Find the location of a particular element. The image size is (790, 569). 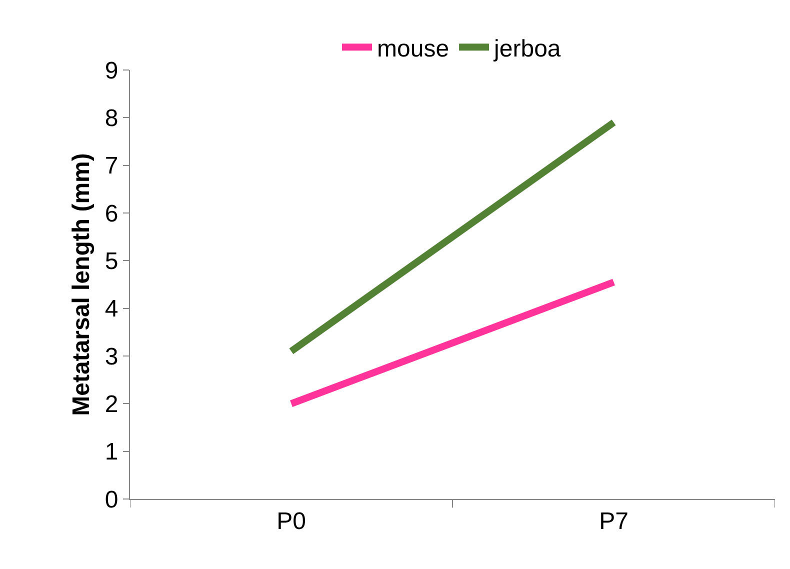

y-tick-label: 7 is located at coordinates (111, 166).